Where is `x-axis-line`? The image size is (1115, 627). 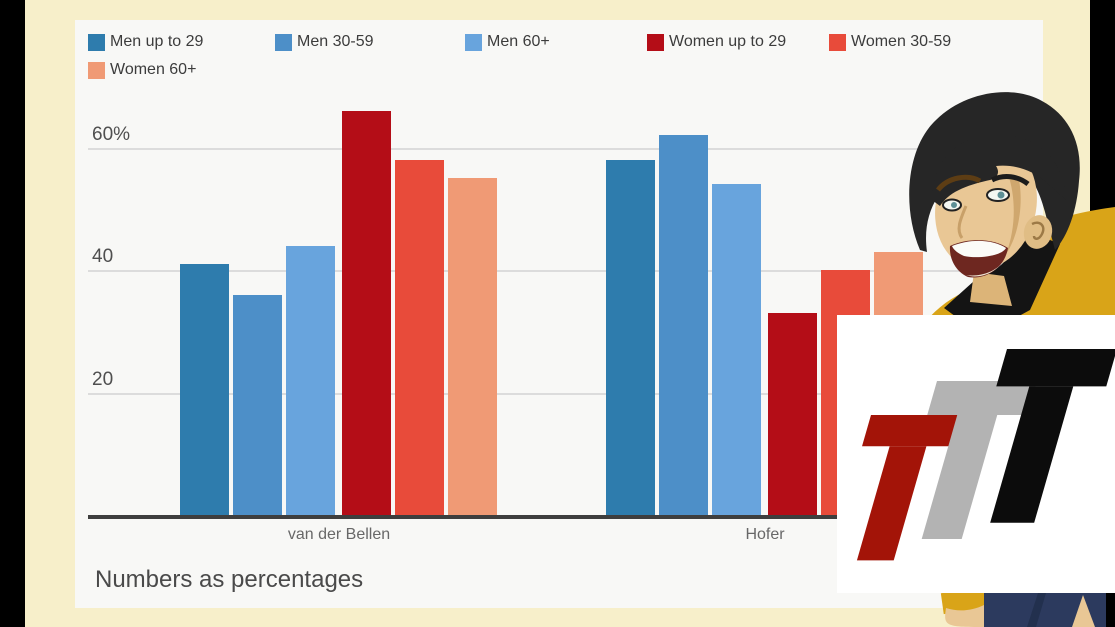
x-axis-line is located at coordinates (563, 517).